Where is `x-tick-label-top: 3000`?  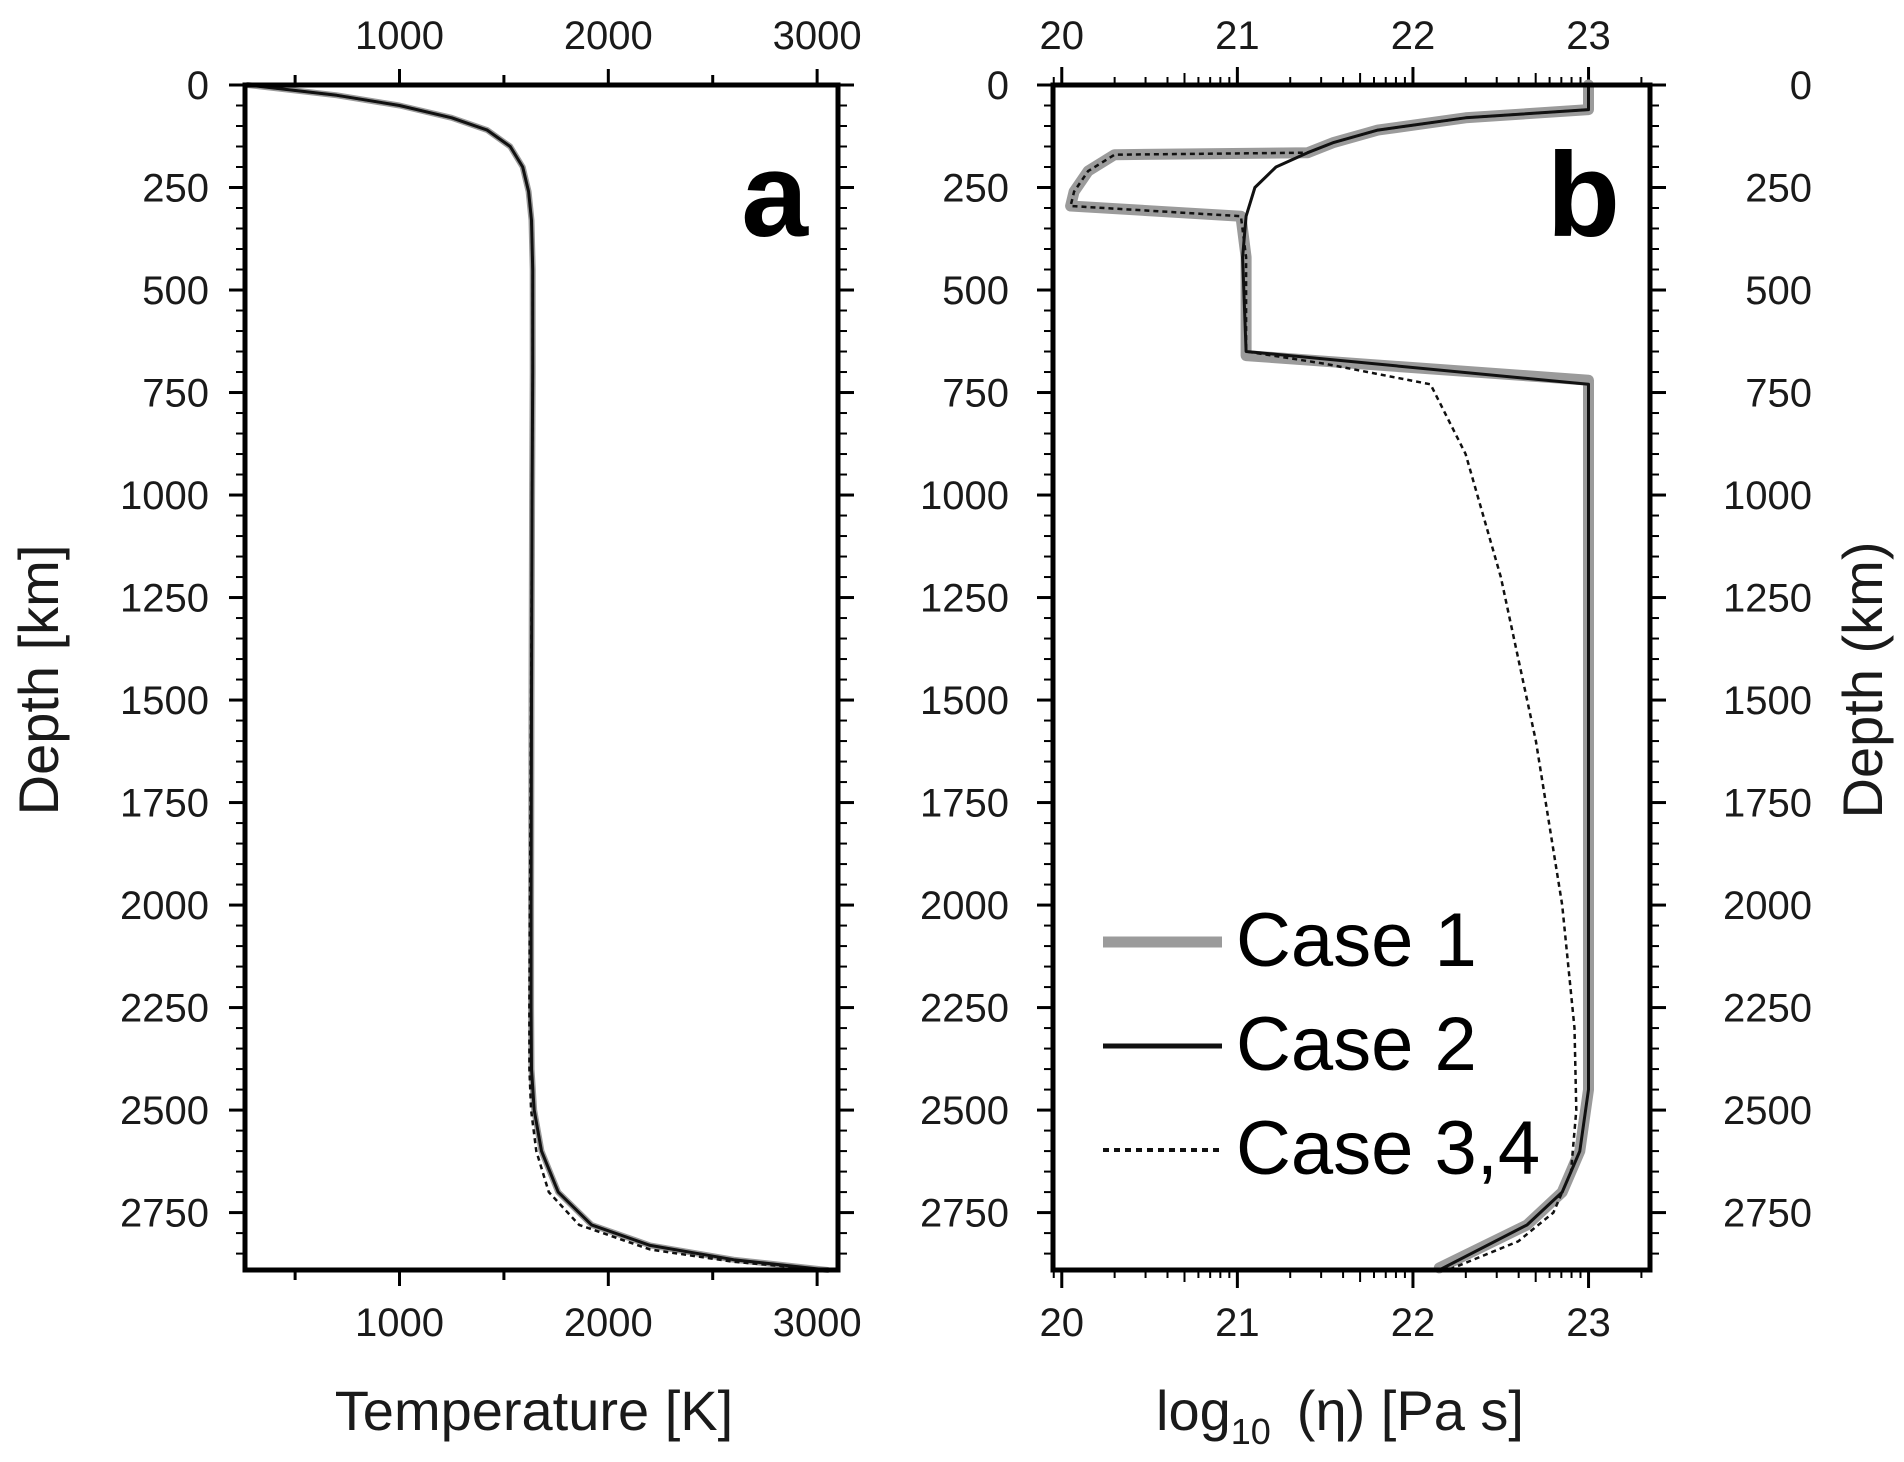
x-tick-label-top: 3000 is located at coordinates (817, 36).